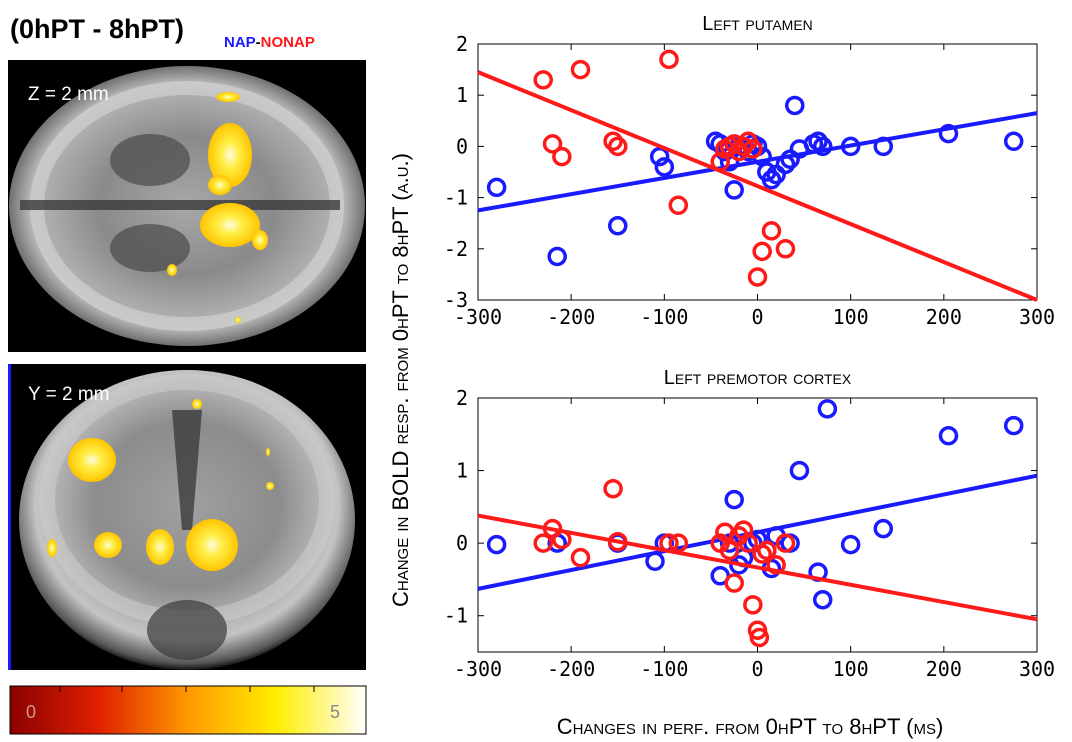  What do you see at coordinates (757, 24) in the screenshot?
I see `chart-title: Left putamen` at bounding box center [757, 24].